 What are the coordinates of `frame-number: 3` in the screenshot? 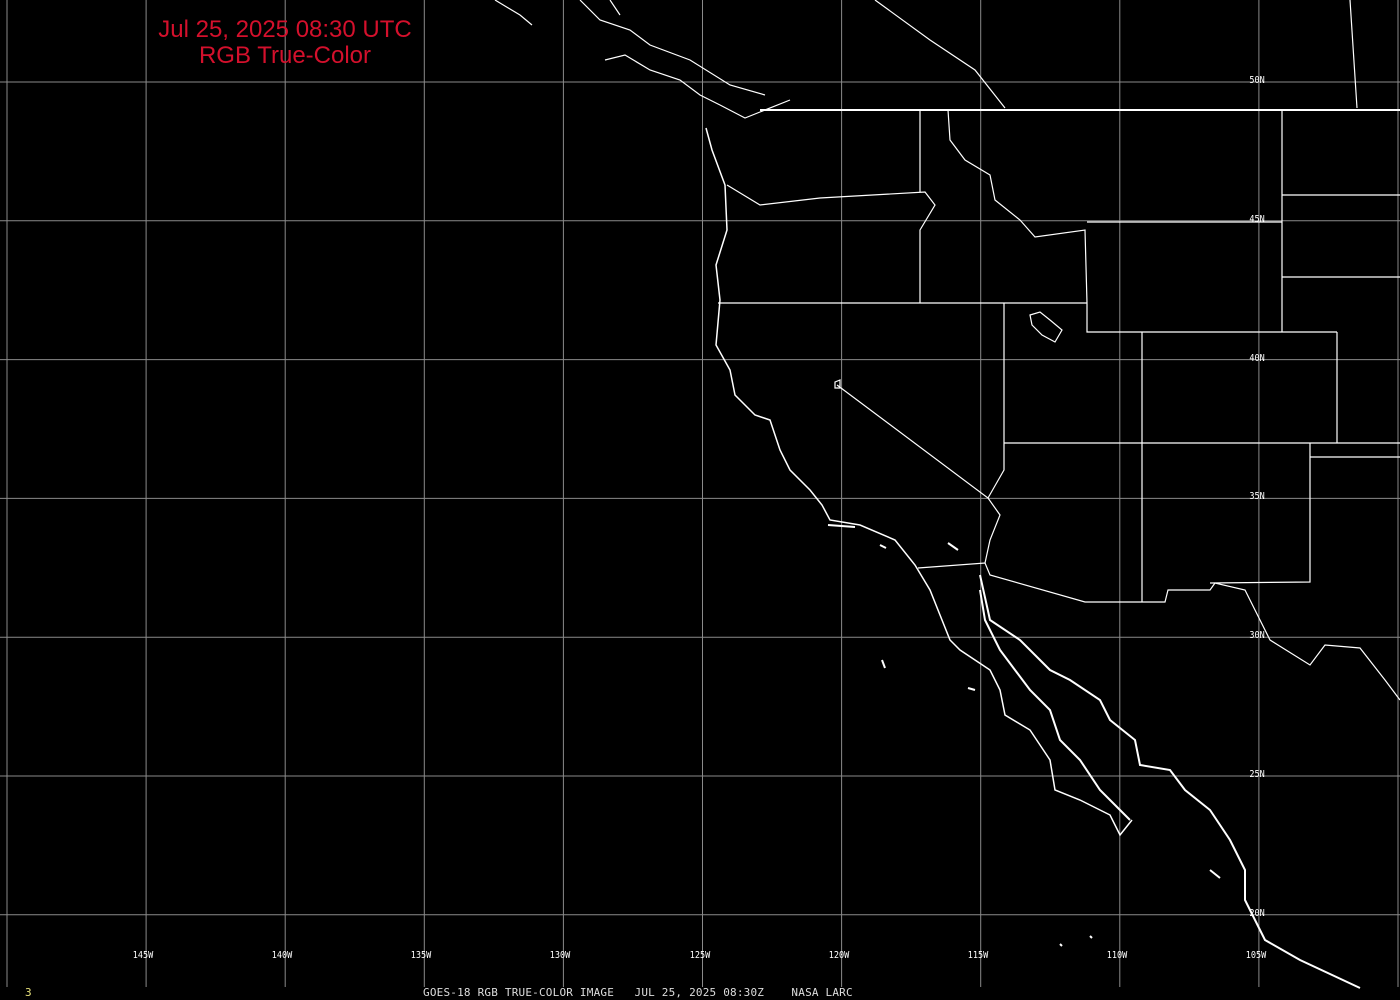 It's located at (28, 992).